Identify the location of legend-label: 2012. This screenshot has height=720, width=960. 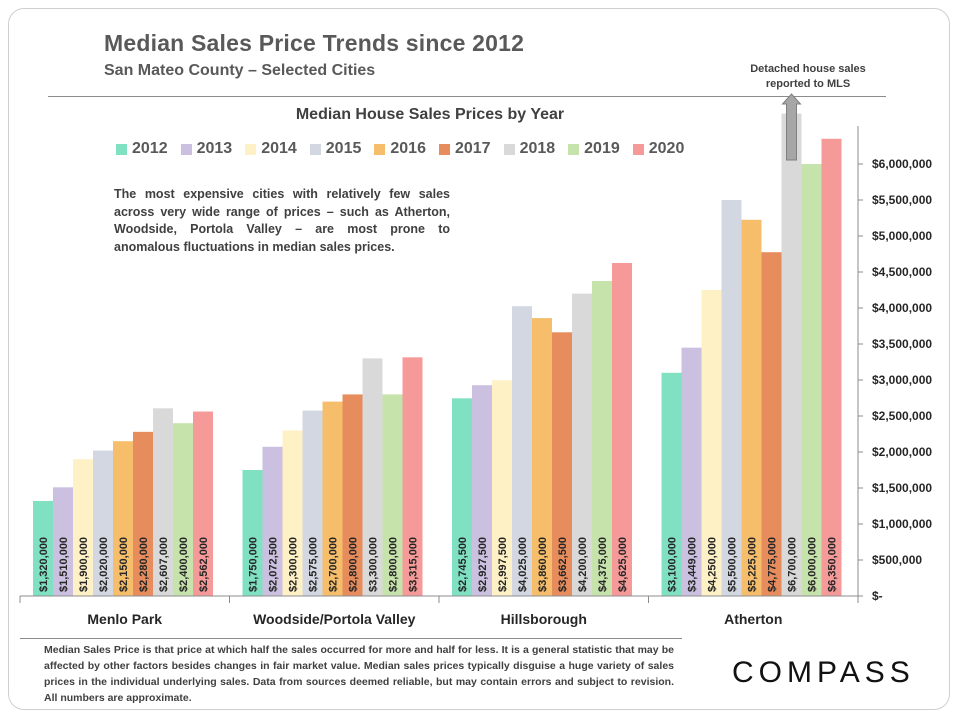
(150, 148).